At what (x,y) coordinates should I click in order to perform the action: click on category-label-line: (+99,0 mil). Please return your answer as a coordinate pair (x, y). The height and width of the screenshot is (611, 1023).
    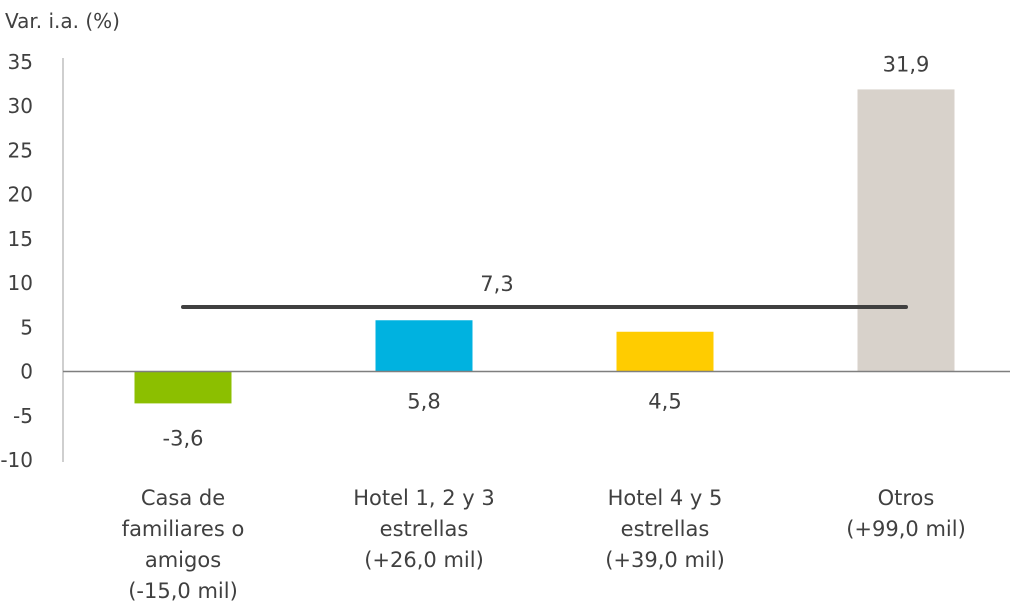
    Looking at the image, I should click on (906, 529).